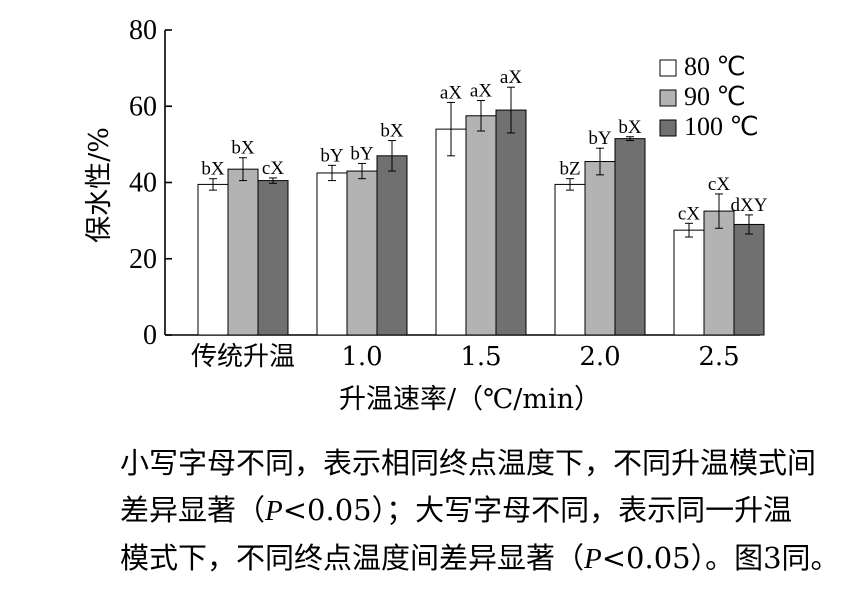 The image size is (860, 592). I want to click on footnote-line-3-start: 模式下，不同终点温度间差异显著（, so click(352, 558).